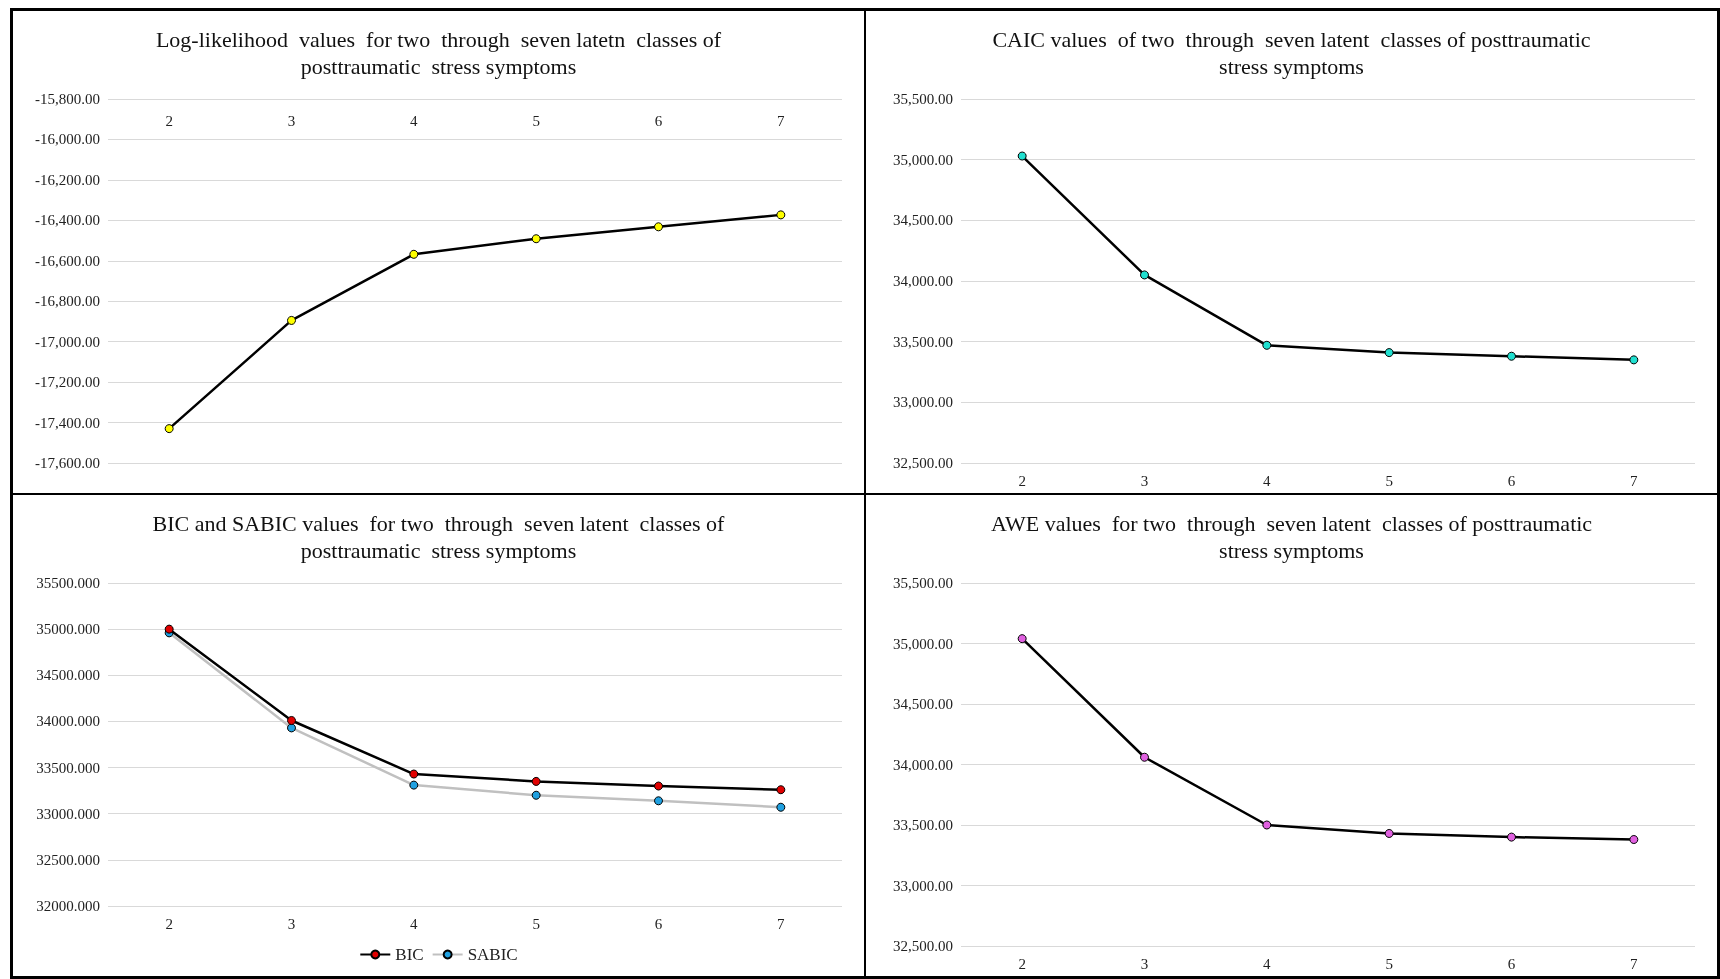 The width and height of the screenshot is (1720, 979). What do you see at coordinates (68, 767) in the screenshot?
I see `y-tick-label: 33500.000` at bounding box center [68, 767].